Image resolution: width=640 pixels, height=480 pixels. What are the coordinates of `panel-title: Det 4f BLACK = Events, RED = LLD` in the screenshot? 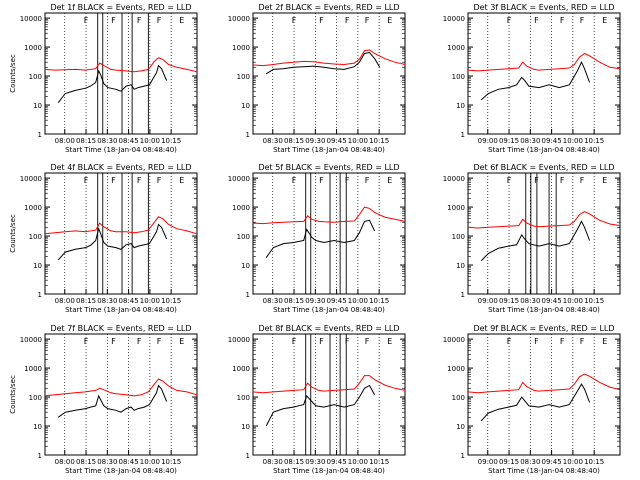 It's located at (120, 167).